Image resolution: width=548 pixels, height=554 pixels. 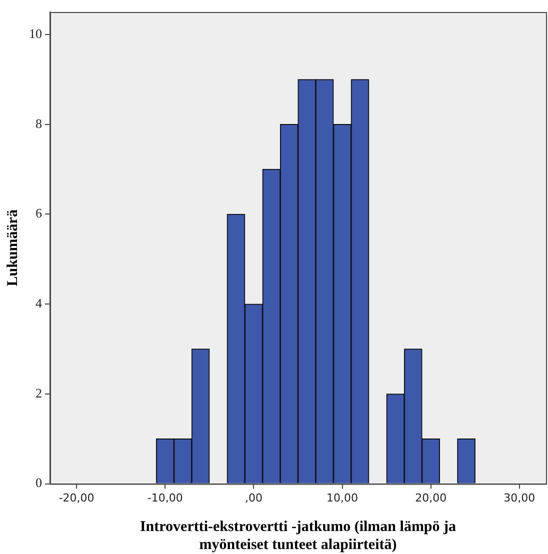 What do you see at coordinates (253, 497) in the screenshot?
I see `x-tick-label: ,00` at bounding box center [253, 497].